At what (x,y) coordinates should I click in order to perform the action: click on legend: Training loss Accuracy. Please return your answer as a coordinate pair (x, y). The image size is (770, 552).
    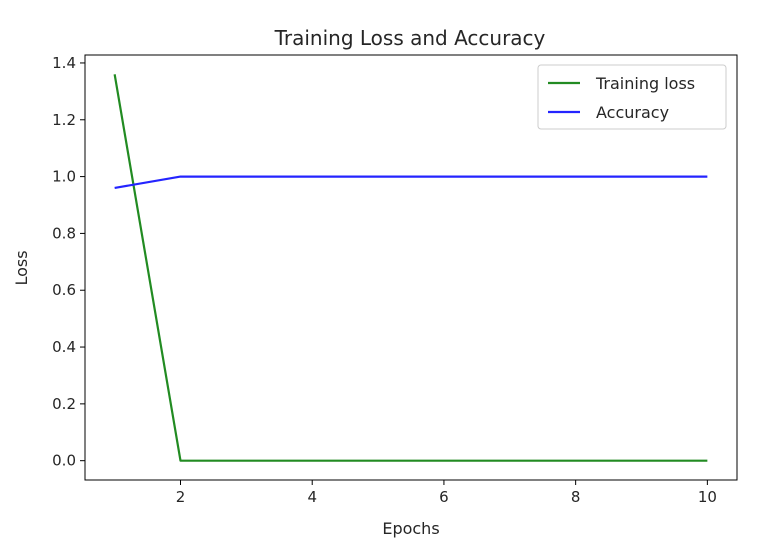
    Looking at the image, I should click on (632, 97).